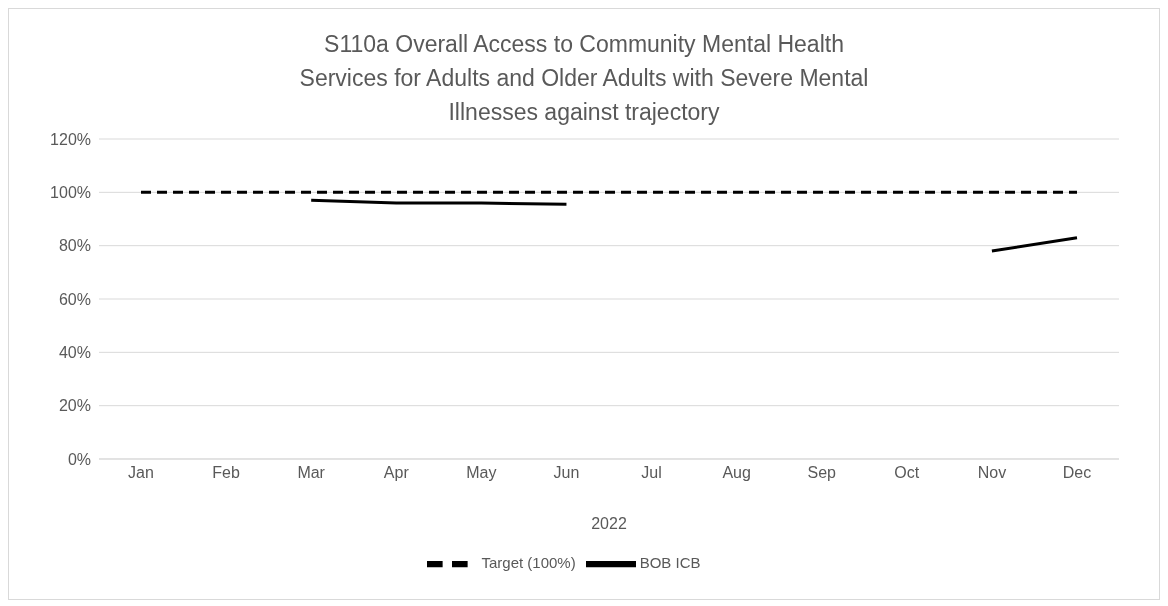 The height and width of the screenshot is (606, 1168). Describe the element at coordinates (141, 473) in the screenshot. I see `x-tick-label: Jan` at that location.